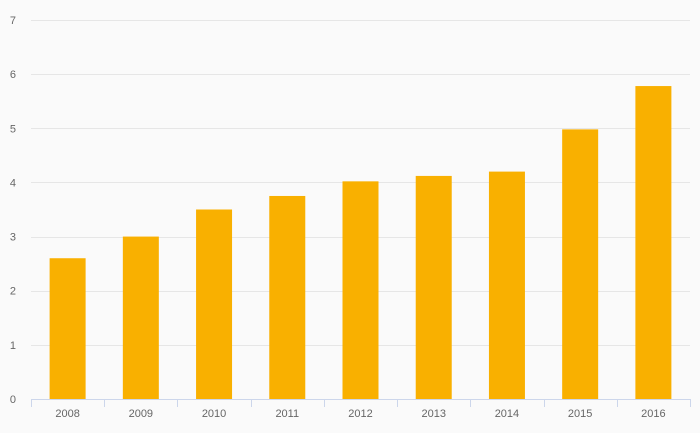 The height and width of the screenshot is (433, 700). I want to click on x-tick-label: 2008, so click(67, 414).